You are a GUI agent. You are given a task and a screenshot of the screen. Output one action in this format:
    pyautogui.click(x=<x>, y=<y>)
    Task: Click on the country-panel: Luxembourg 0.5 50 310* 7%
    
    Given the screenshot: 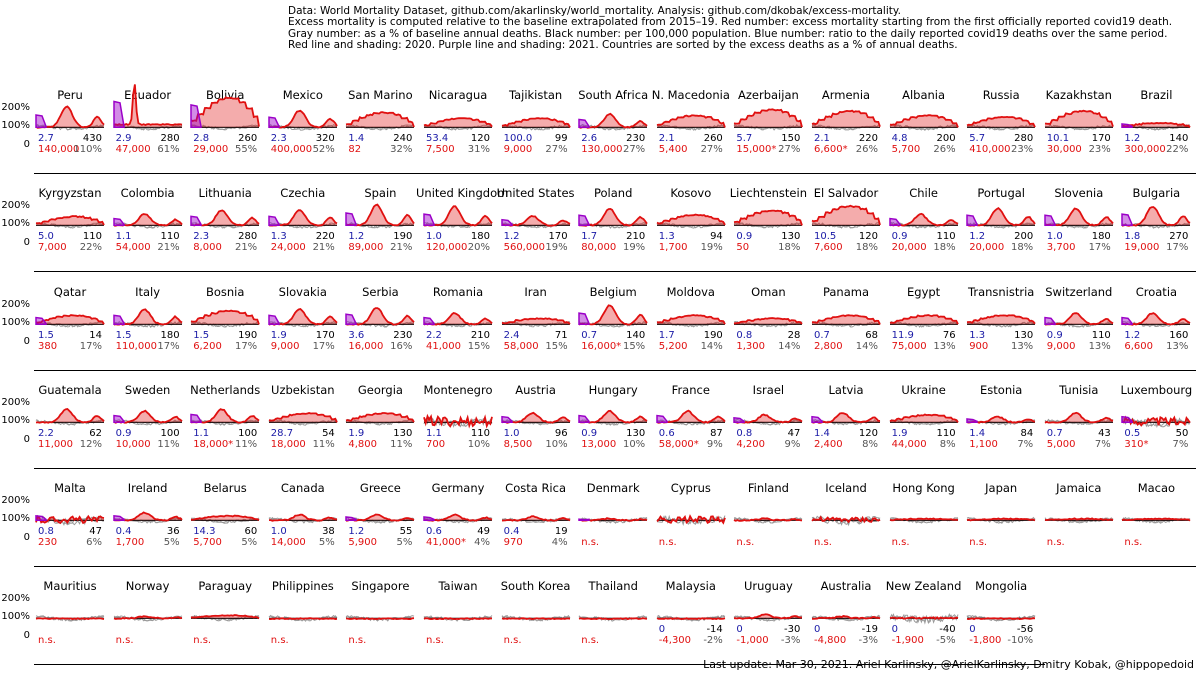 What is the action you would take?
    pyautogui.click(x=1157, y=424)
    